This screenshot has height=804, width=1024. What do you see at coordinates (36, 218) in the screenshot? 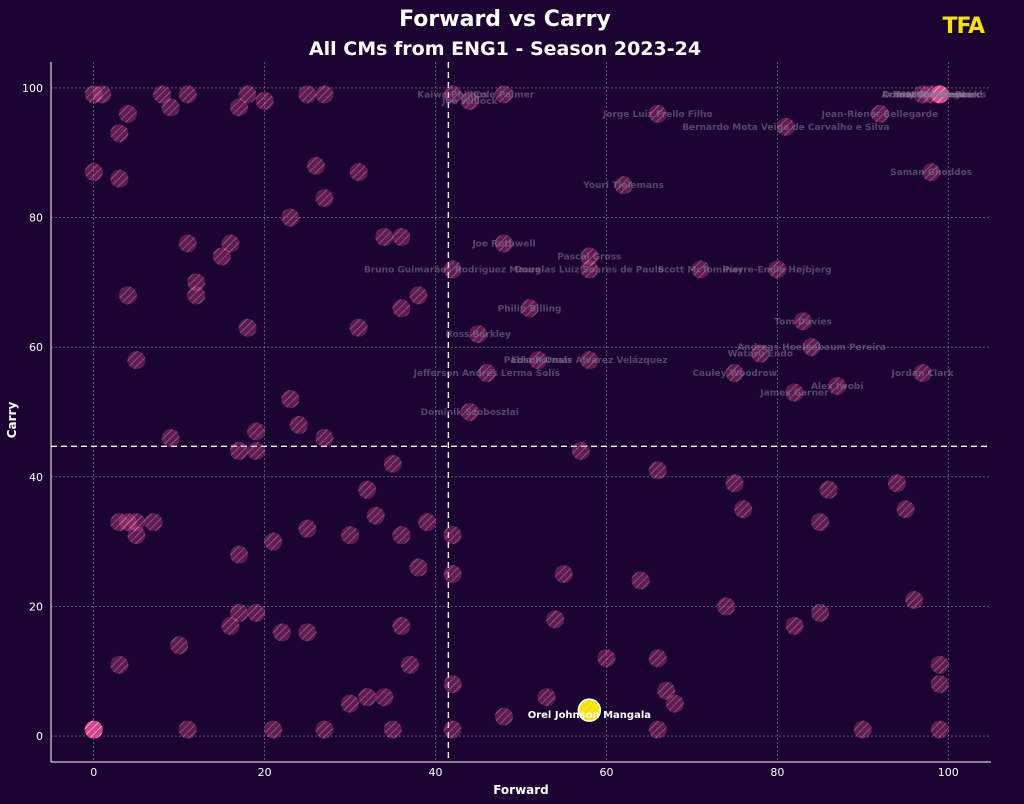
I see `y-tick-label: 80` at bounding box center [36, 218].